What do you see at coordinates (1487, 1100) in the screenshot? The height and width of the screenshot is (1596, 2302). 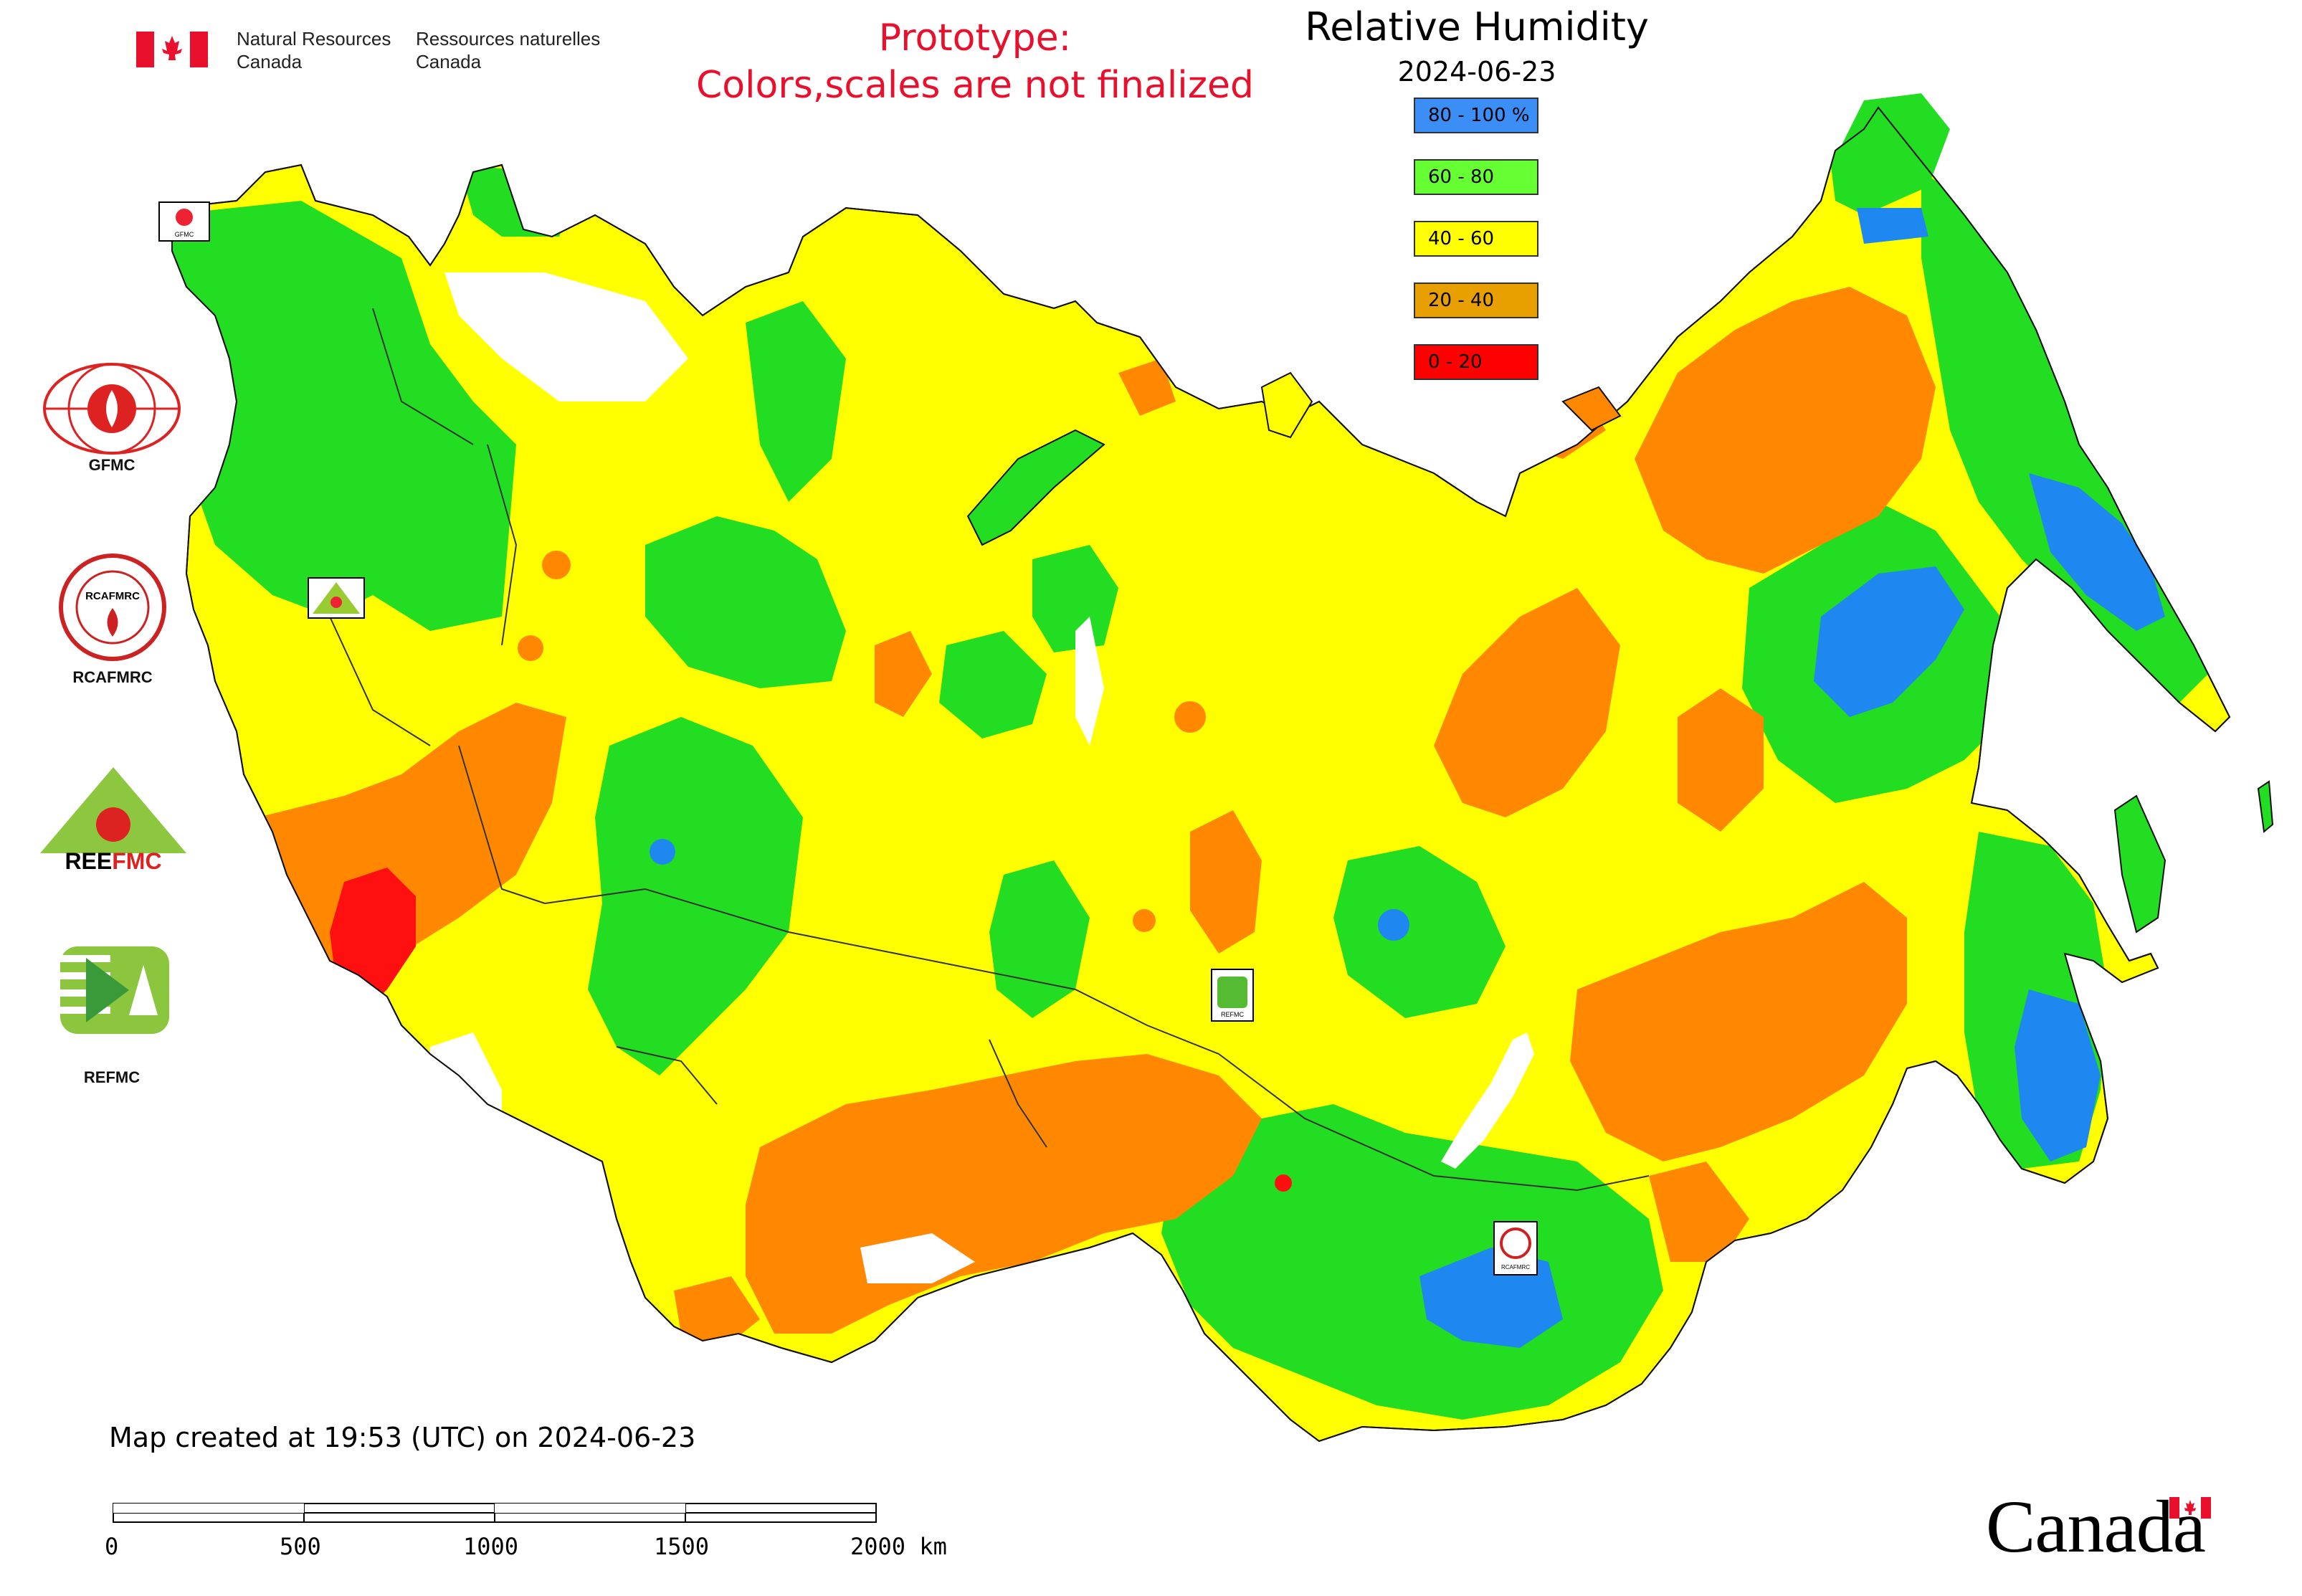 I see `lake-baikal` at bounding box center [1487, 1100].